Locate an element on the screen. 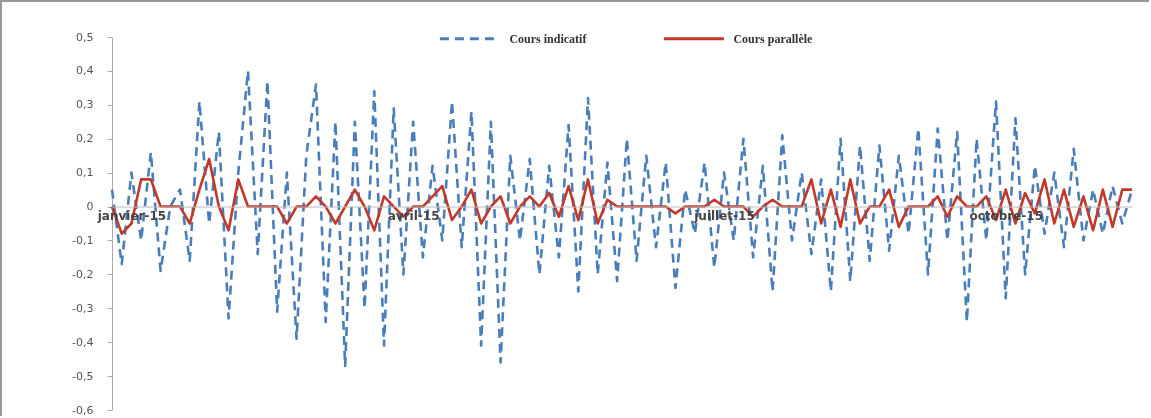  legend-label: Cours indicatif is located at coordinates (548, 38).